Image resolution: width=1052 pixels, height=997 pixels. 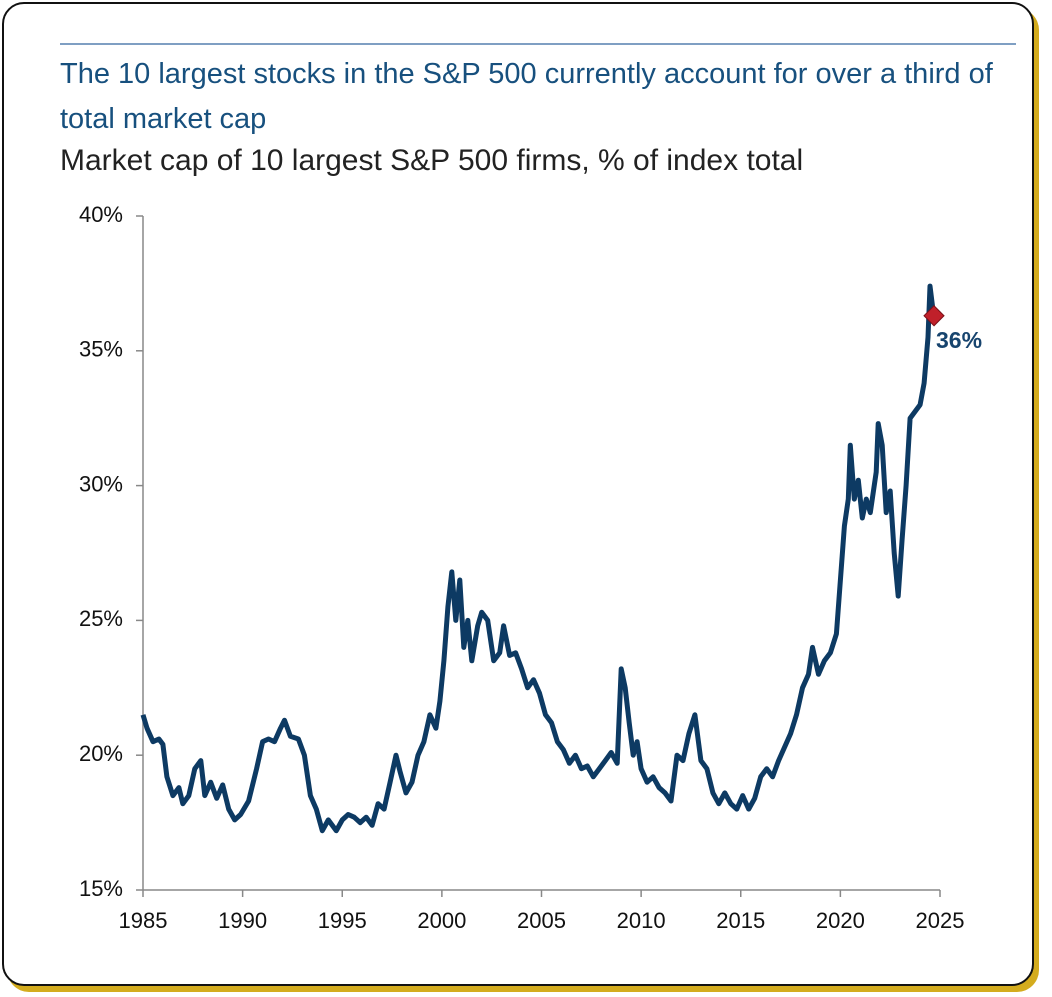 What do you see at coordinates (541, 920) in the screenshot?
I see `x-tick-label: 2005` at bounding box center [541, 920].